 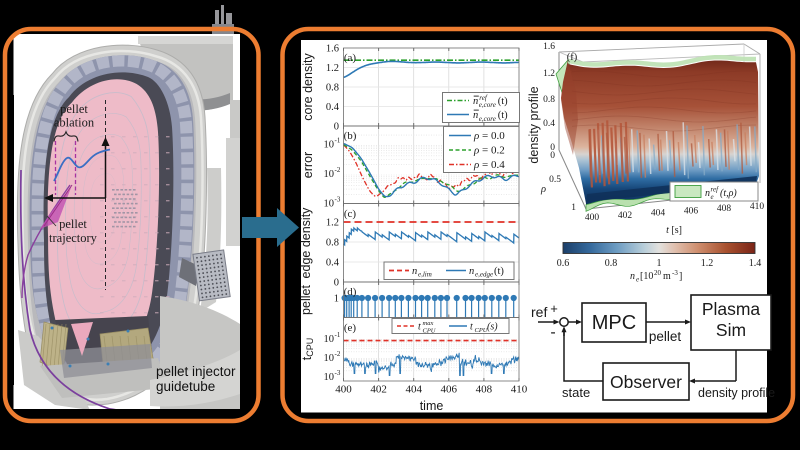 I want to click on svg-text: (s), so click(x=492, y=327).